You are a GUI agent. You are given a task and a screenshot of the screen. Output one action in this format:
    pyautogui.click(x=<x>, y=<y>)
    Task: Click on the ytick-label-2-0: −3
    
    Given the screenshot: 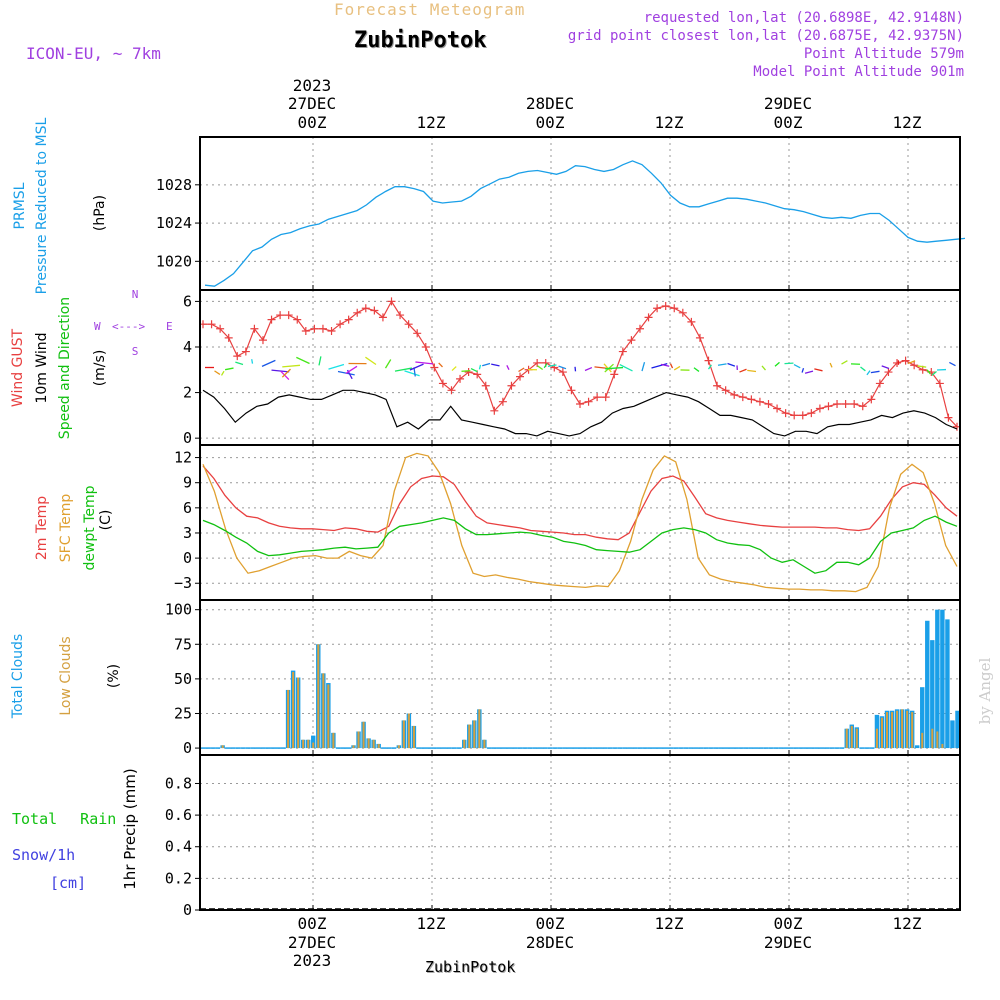 What is the action you would take?
    pyautogui.click(x=183, y=583)
    